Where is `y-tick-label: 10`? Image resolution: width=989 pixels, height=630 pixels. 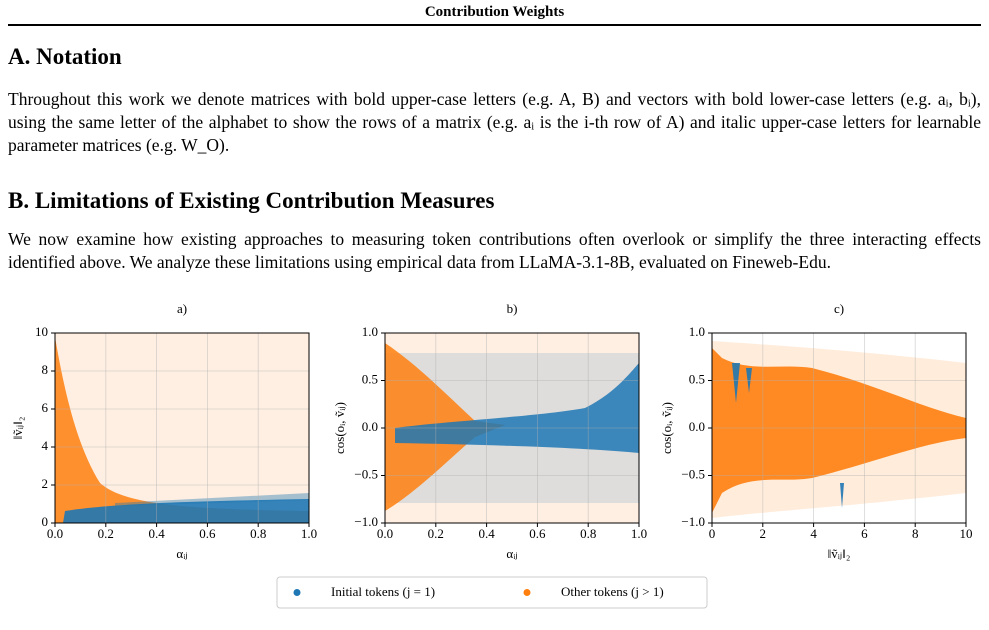 y-tick-label: 10 is located at coordinates (41, 331).